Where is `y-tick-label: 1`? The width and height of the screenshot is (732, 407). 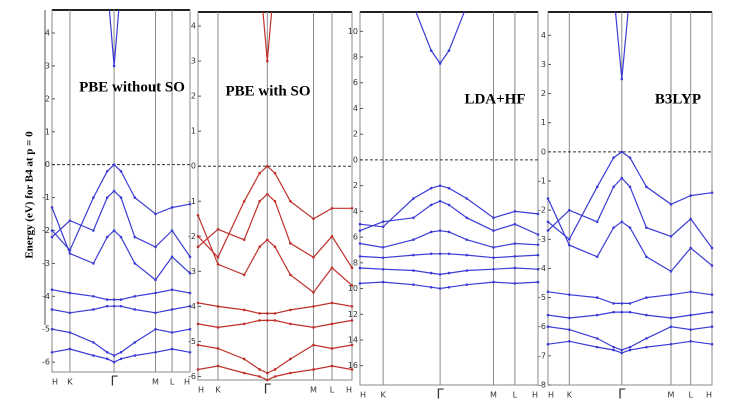 y-tick-label: 1 is located at coordinates (543, 122).